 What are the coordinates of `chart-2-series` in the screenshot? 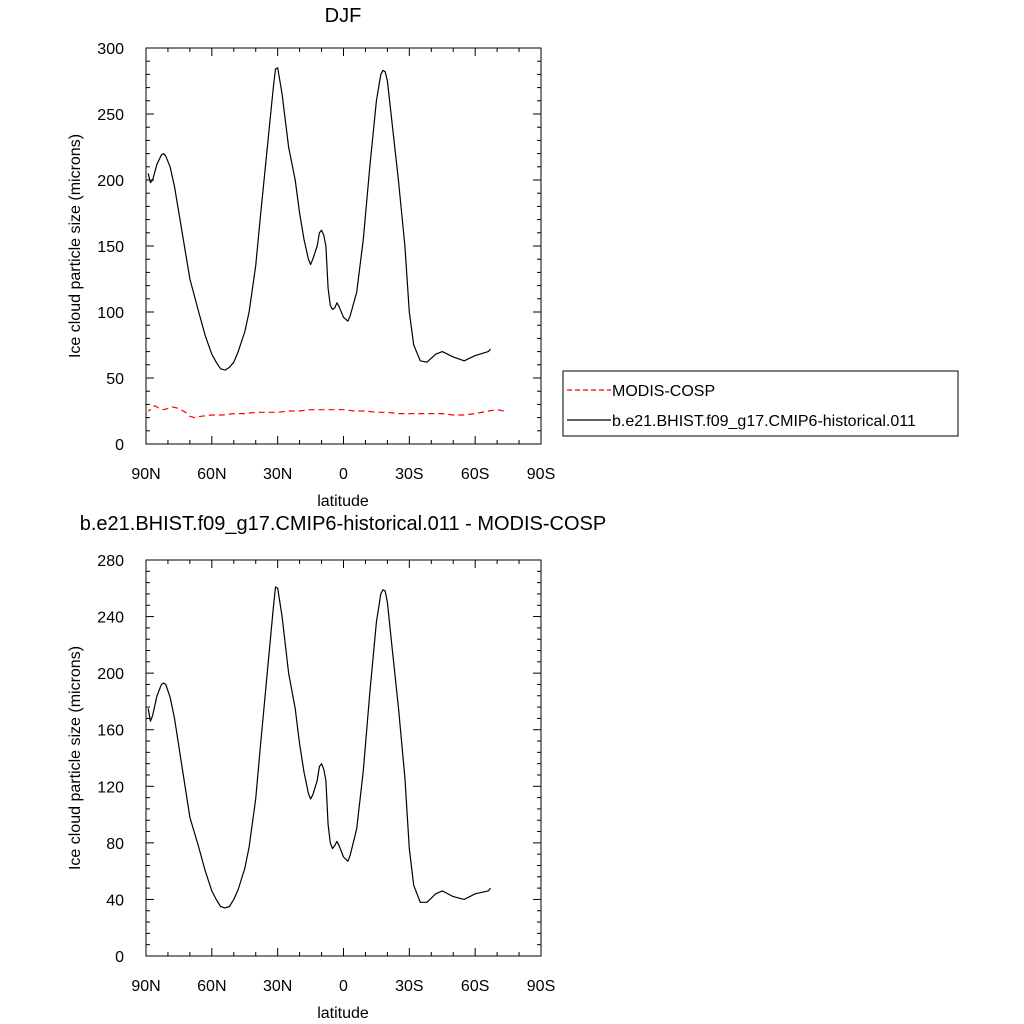 It's located at (319, 747).